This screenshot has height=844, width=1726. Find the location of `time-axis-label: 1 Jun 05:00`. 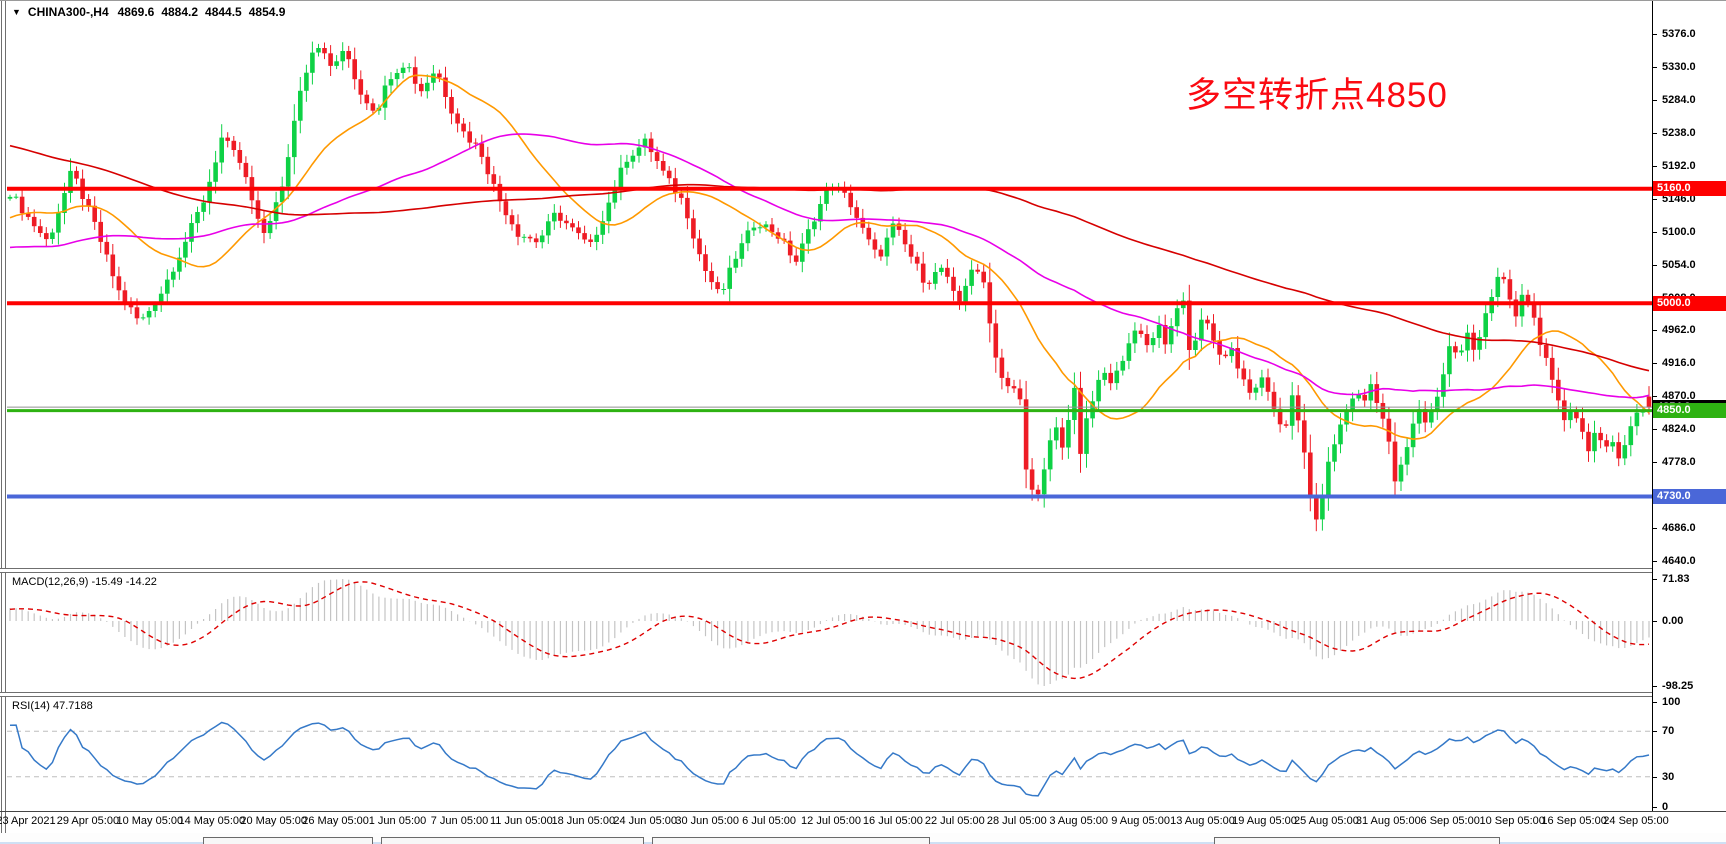

time-axis-label: 1 Jun 05:00 is located at coordinates (397, 821).